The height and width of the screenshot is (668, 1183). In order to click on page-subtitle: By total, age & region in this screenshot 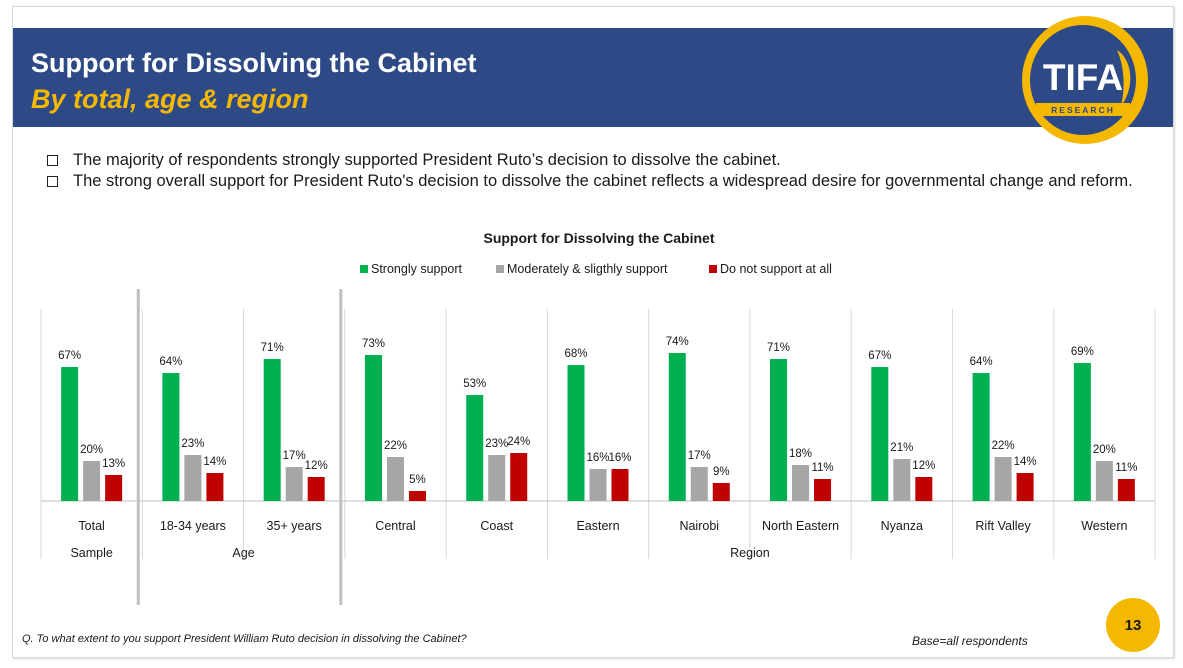, I will do `click(170, 99)`.